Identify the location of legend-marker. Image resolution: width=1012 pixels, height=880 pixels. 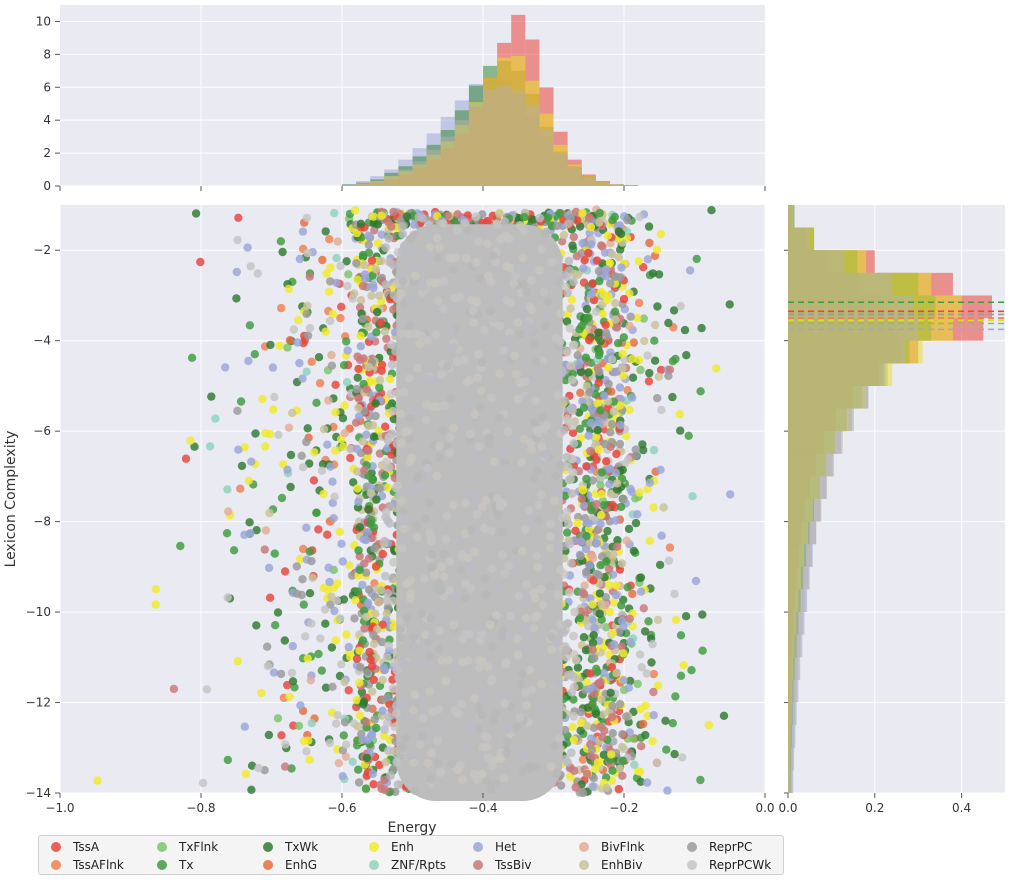
(478, 847).